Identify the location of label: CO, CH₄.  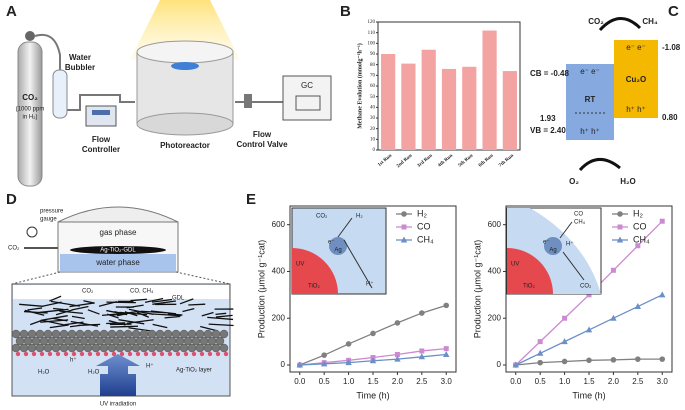
(142, 292).